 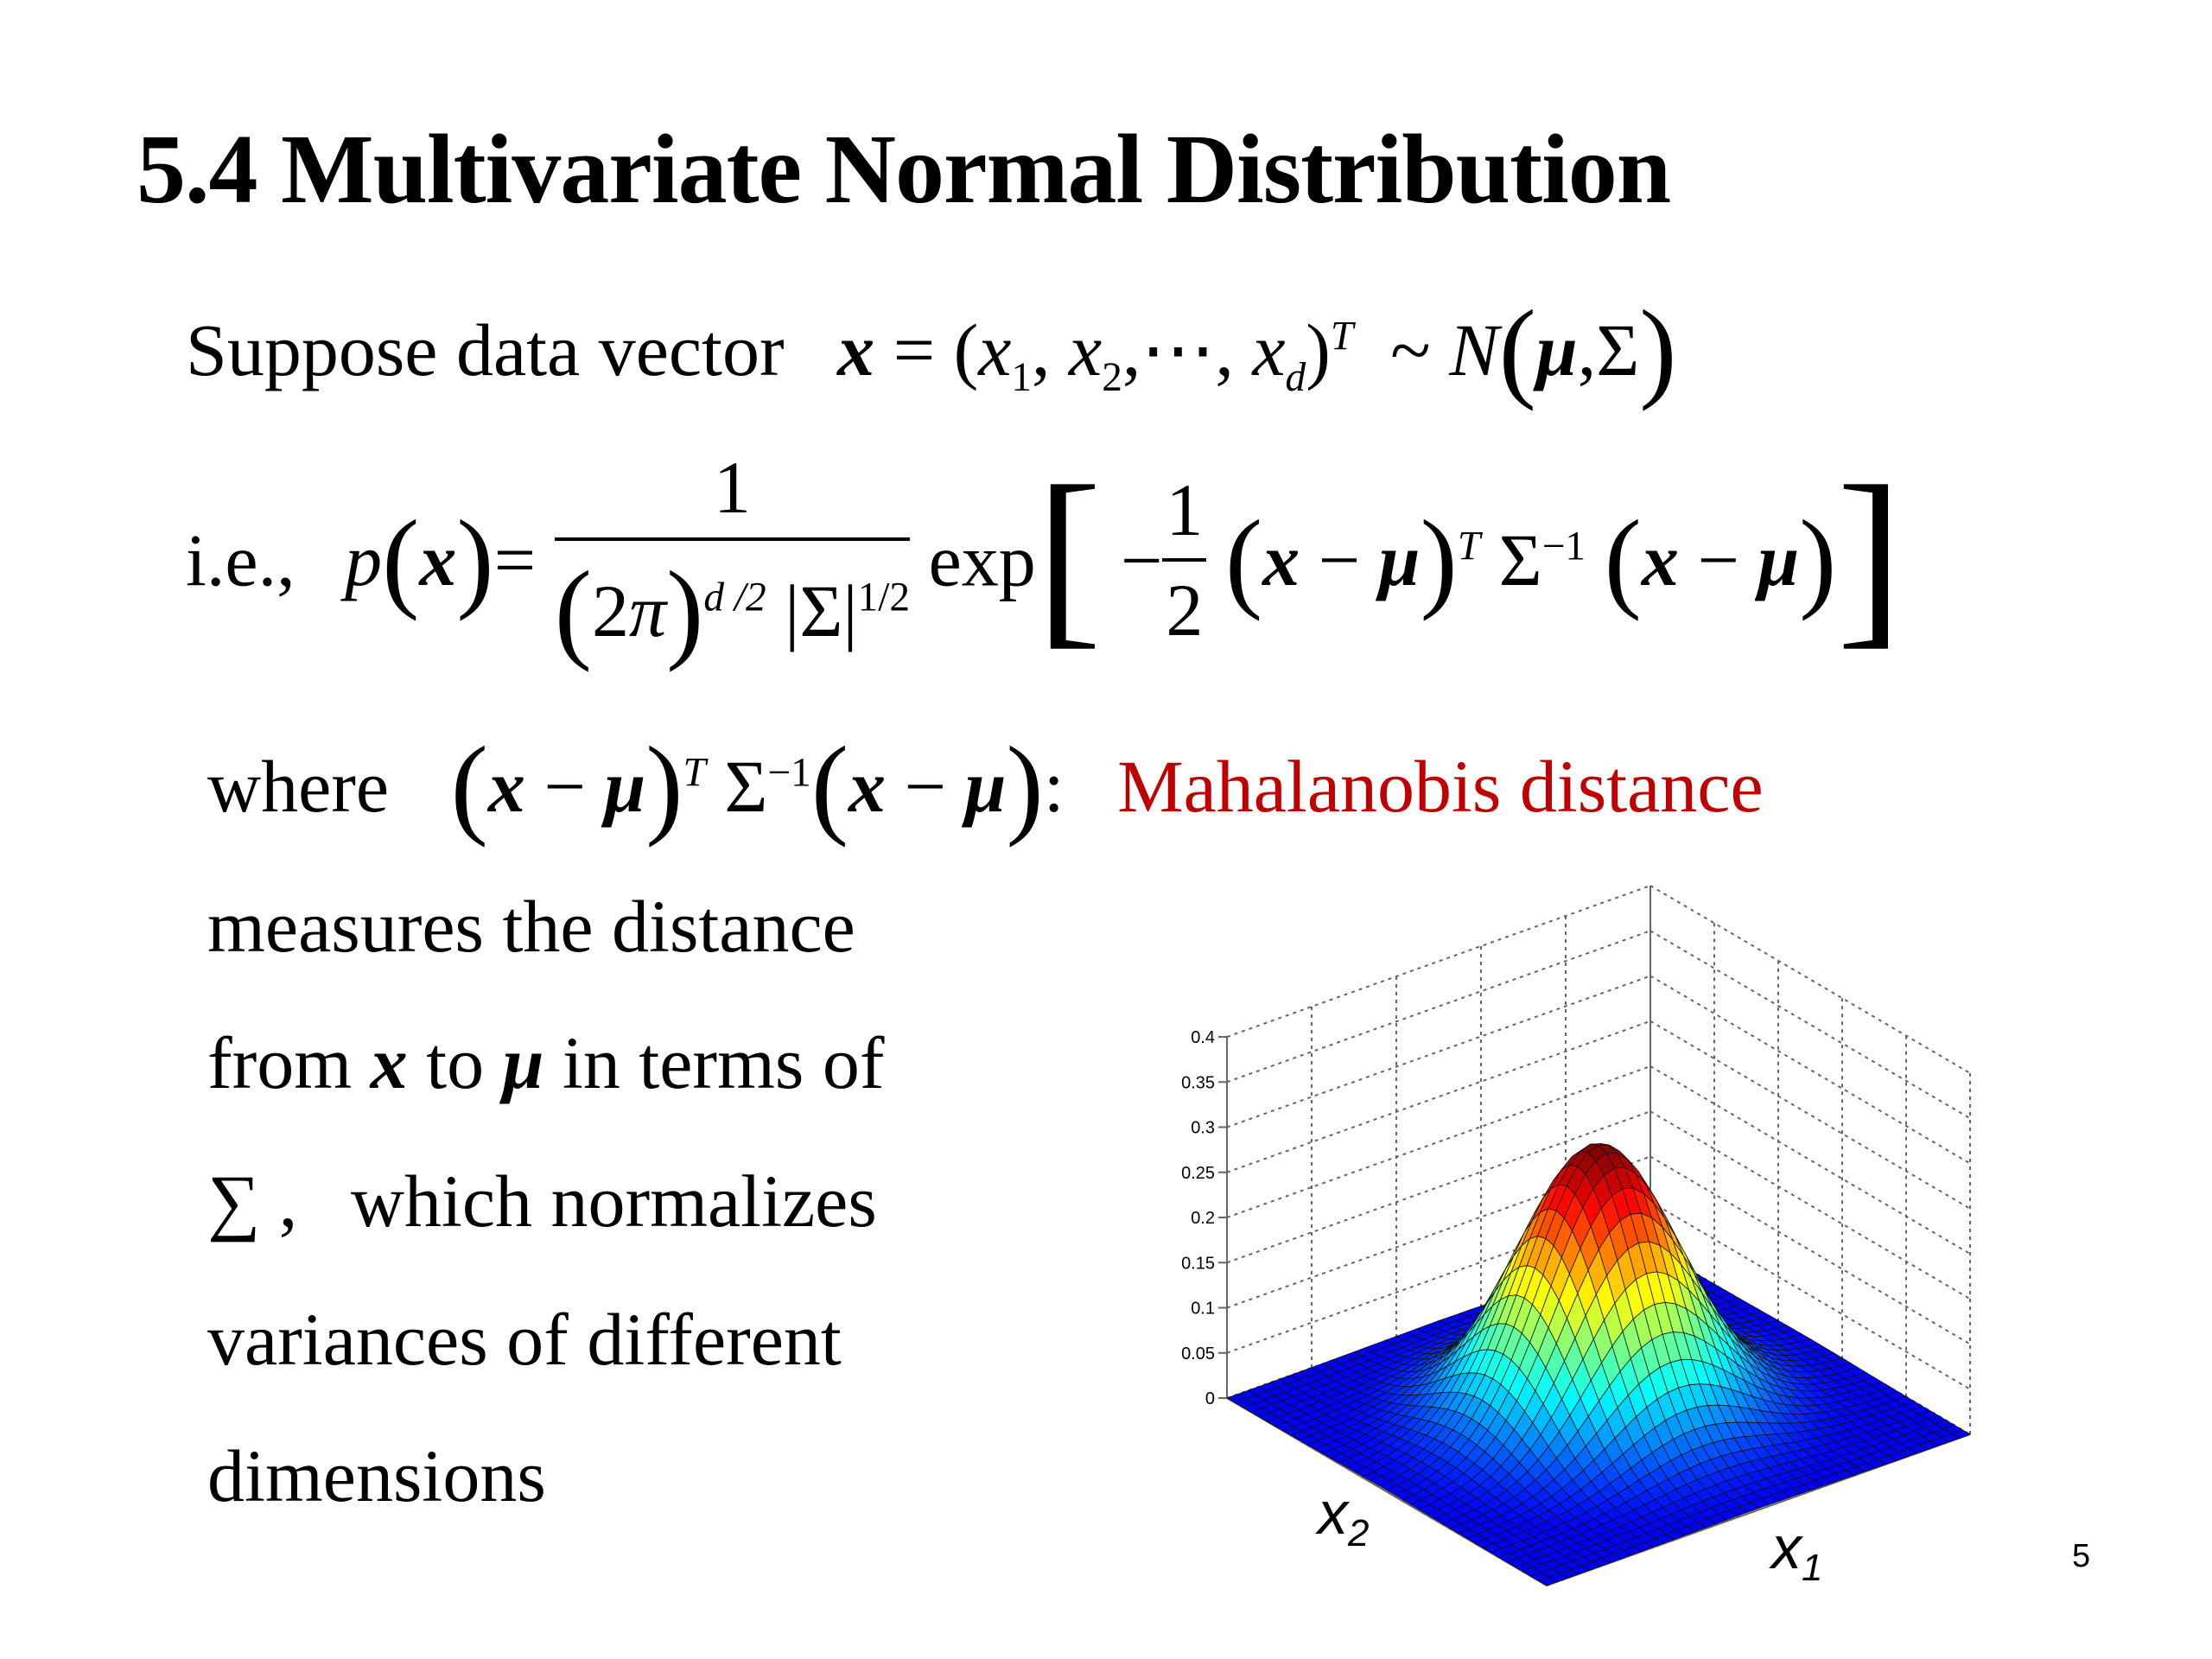 What do you see at coordinates (1598, 1364) in the screenshot?
I see `plot-surface` at bounding box center [1598, 1364].